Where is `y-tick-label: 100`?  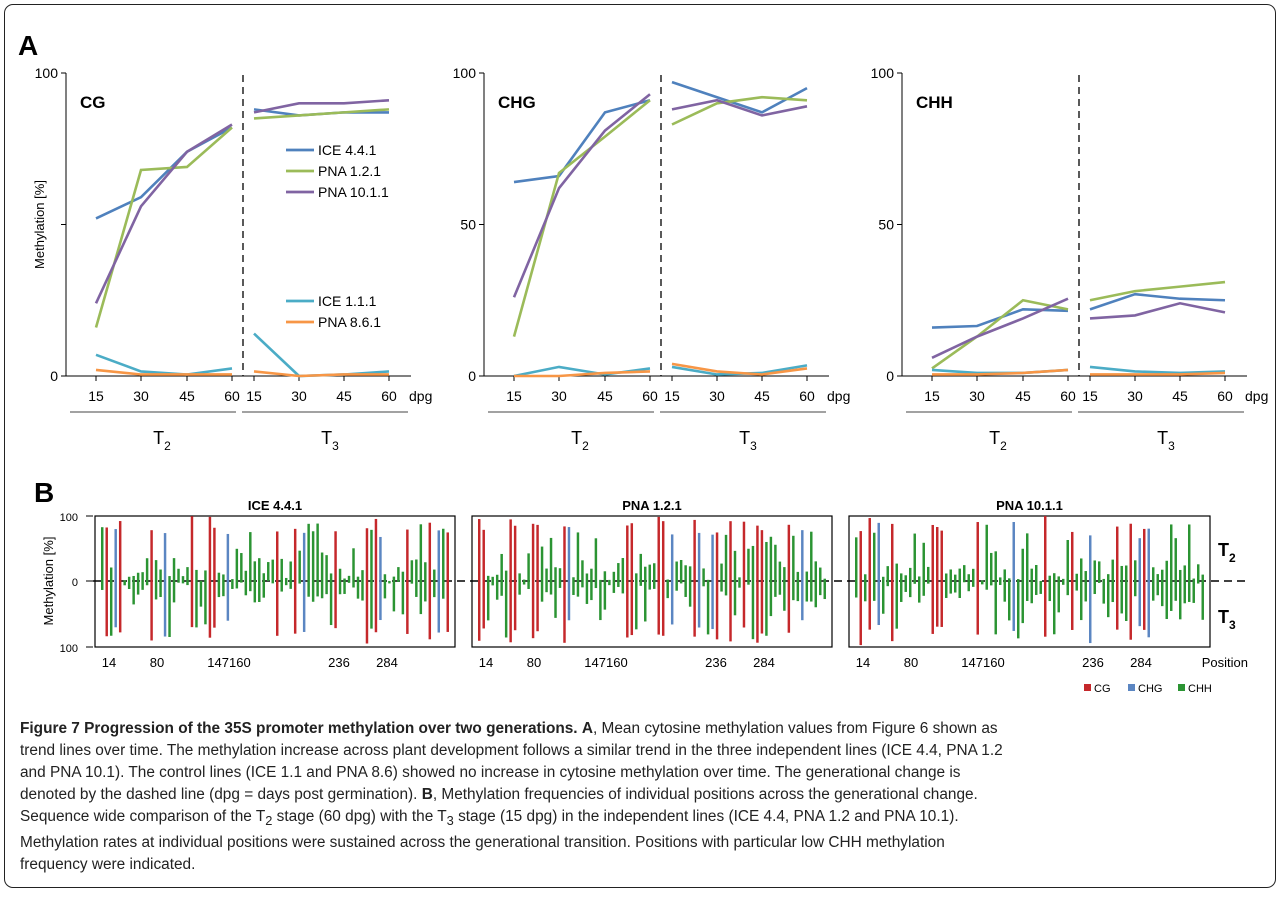
y-tick-label: 100 is located at coordinates (47, 73).